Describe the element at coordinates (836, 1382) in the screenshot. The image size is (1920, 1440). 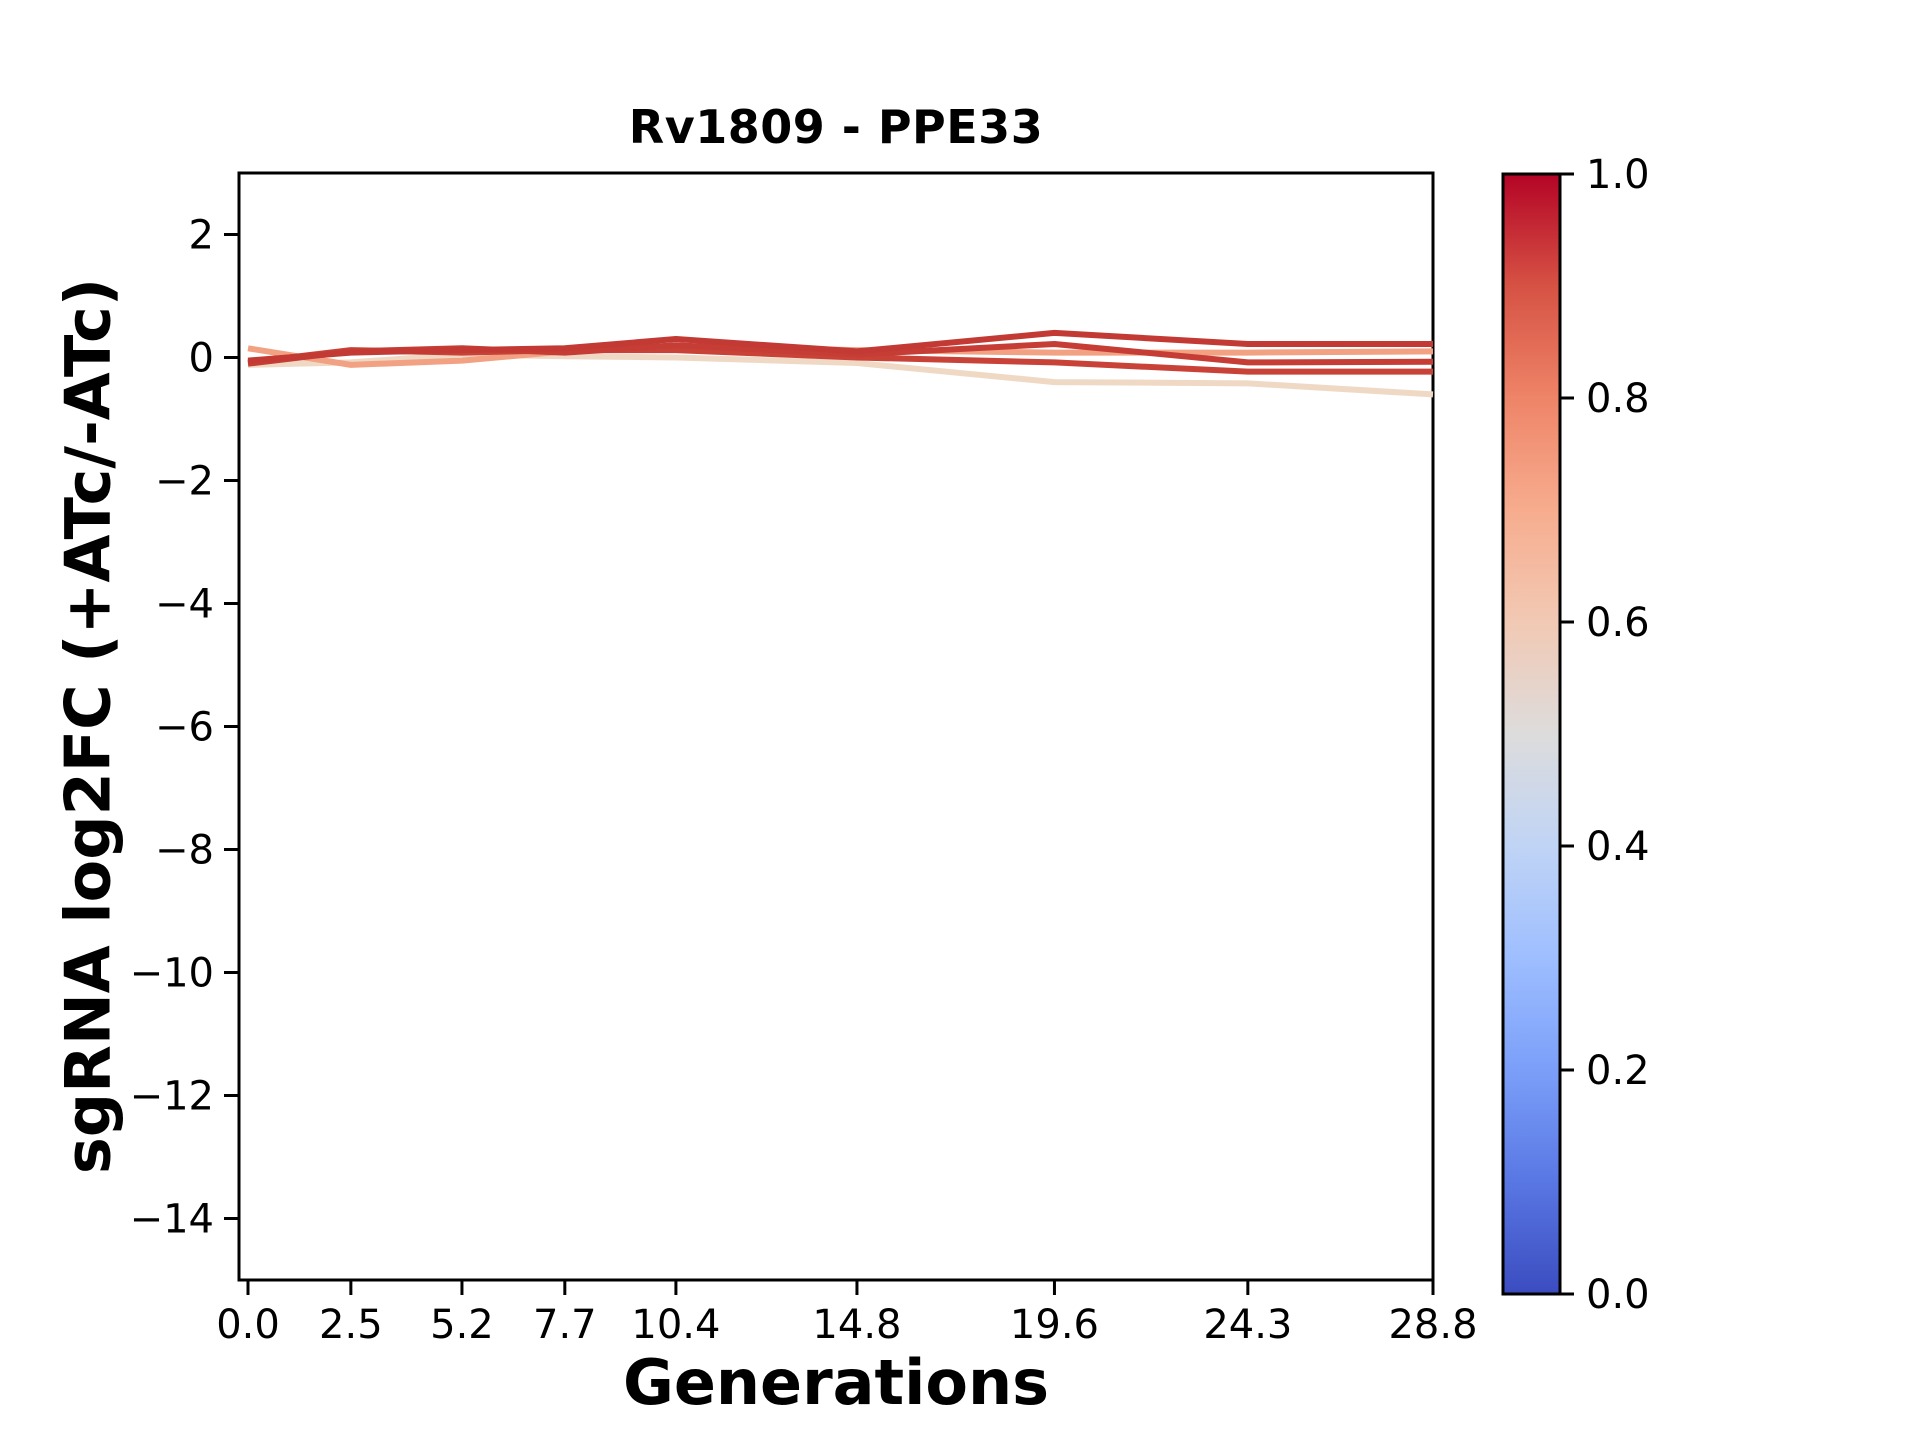
I see `x-axis-label: Generations` at that location.